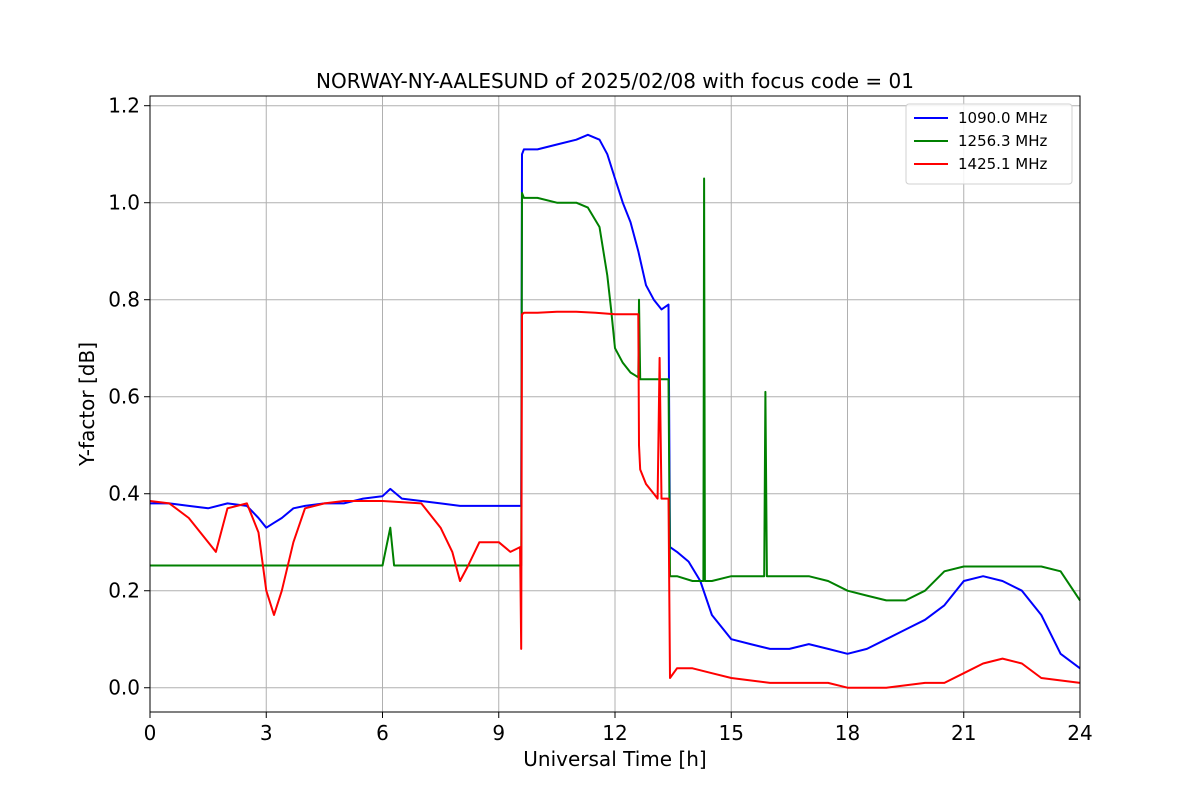 The image size is (1200, 800). What do you see at coordinates (614, 733) in the screenshot?
I see `x-tick-label: 12` at bounding box center [614, 733].